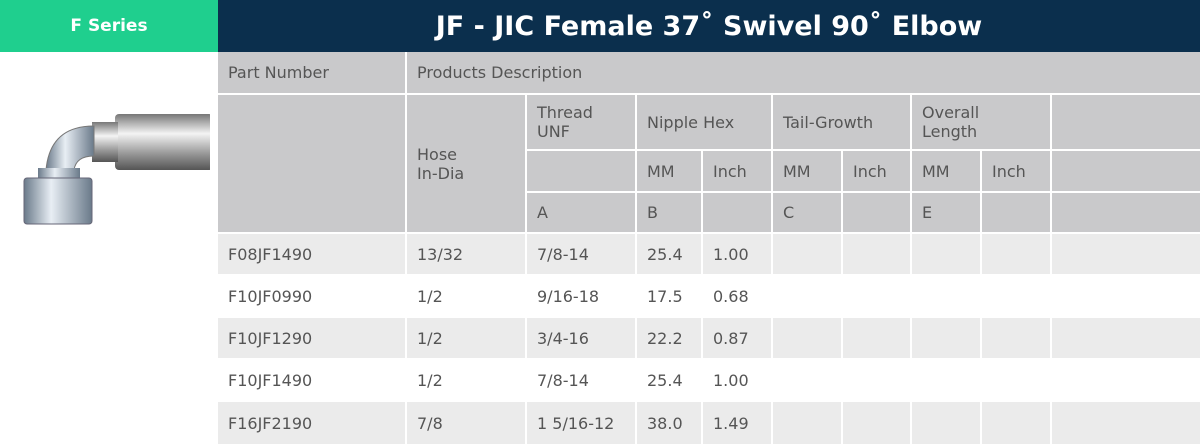 The height and width of the screenshot is (446, 1200). What do you see at coordinates (828, 122) in the screenshot?
I see `cell-text: Tail-Growth` at bounding box center [828, 122].